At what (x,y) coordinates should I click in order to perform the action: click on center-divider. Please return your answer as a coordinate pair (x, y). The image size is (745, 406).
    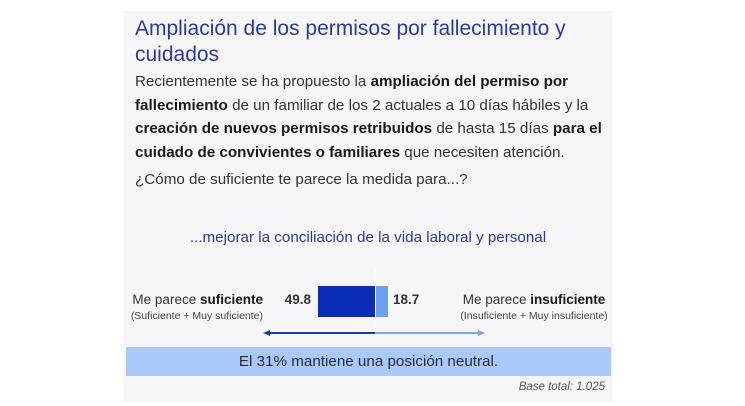
    Looking at the image, I should click on (375, 303).